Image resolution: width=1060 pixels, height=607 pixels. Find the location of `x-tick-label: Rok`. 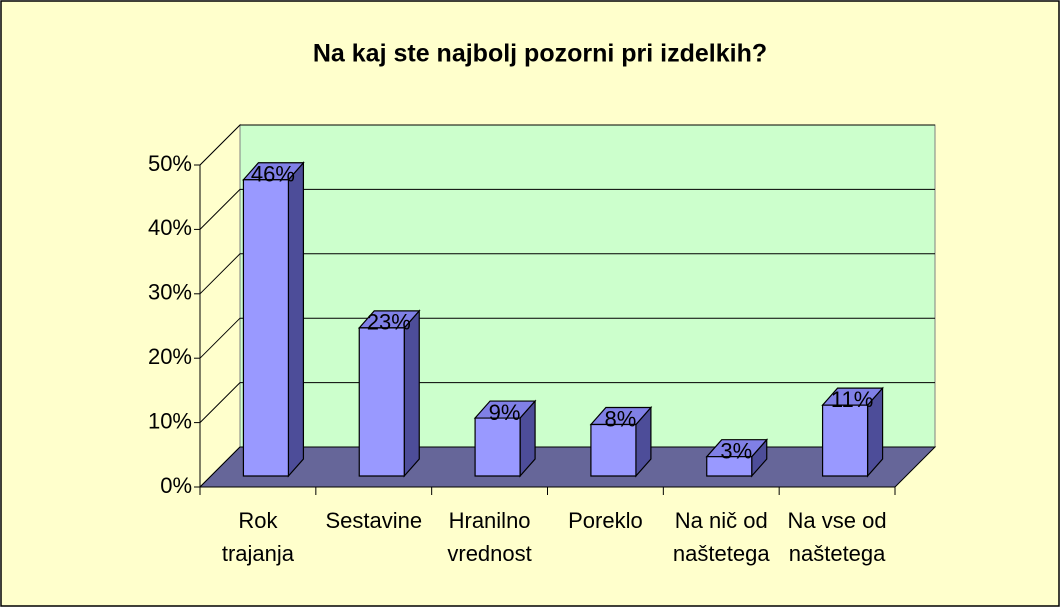

x-tick-label: Rok is located at coordinates (258, 520).